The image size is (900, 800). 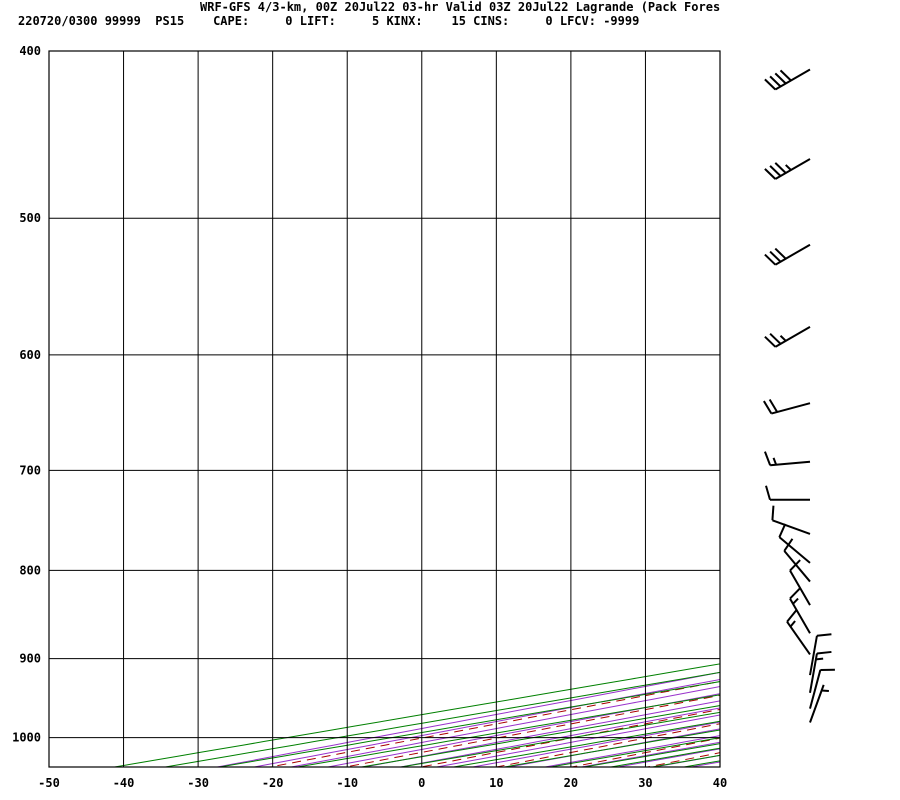 I want to click on y-tick-label: 400, so click(x=30, y=51).